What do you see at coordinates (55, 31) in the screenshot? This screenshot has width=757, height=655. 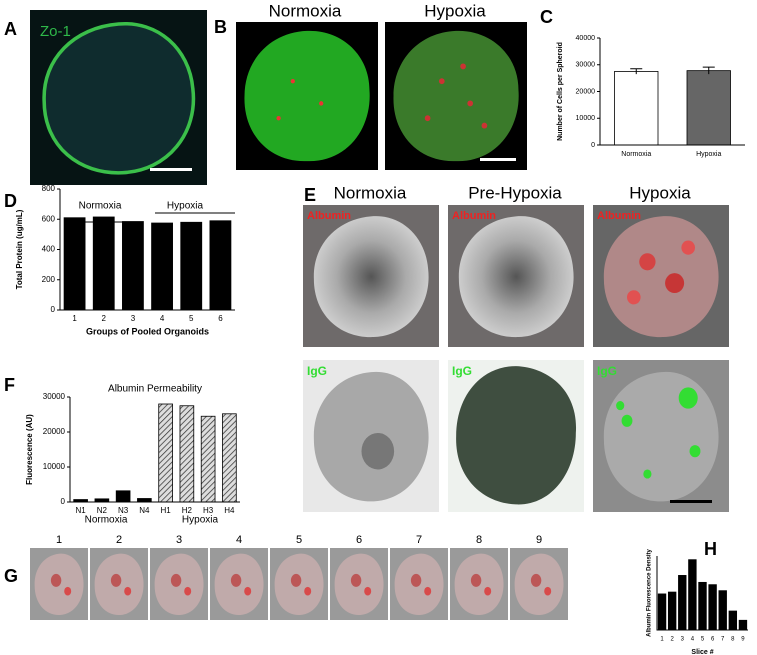 I see `stain-label: Zo-1` at bounding box center [55, 31].